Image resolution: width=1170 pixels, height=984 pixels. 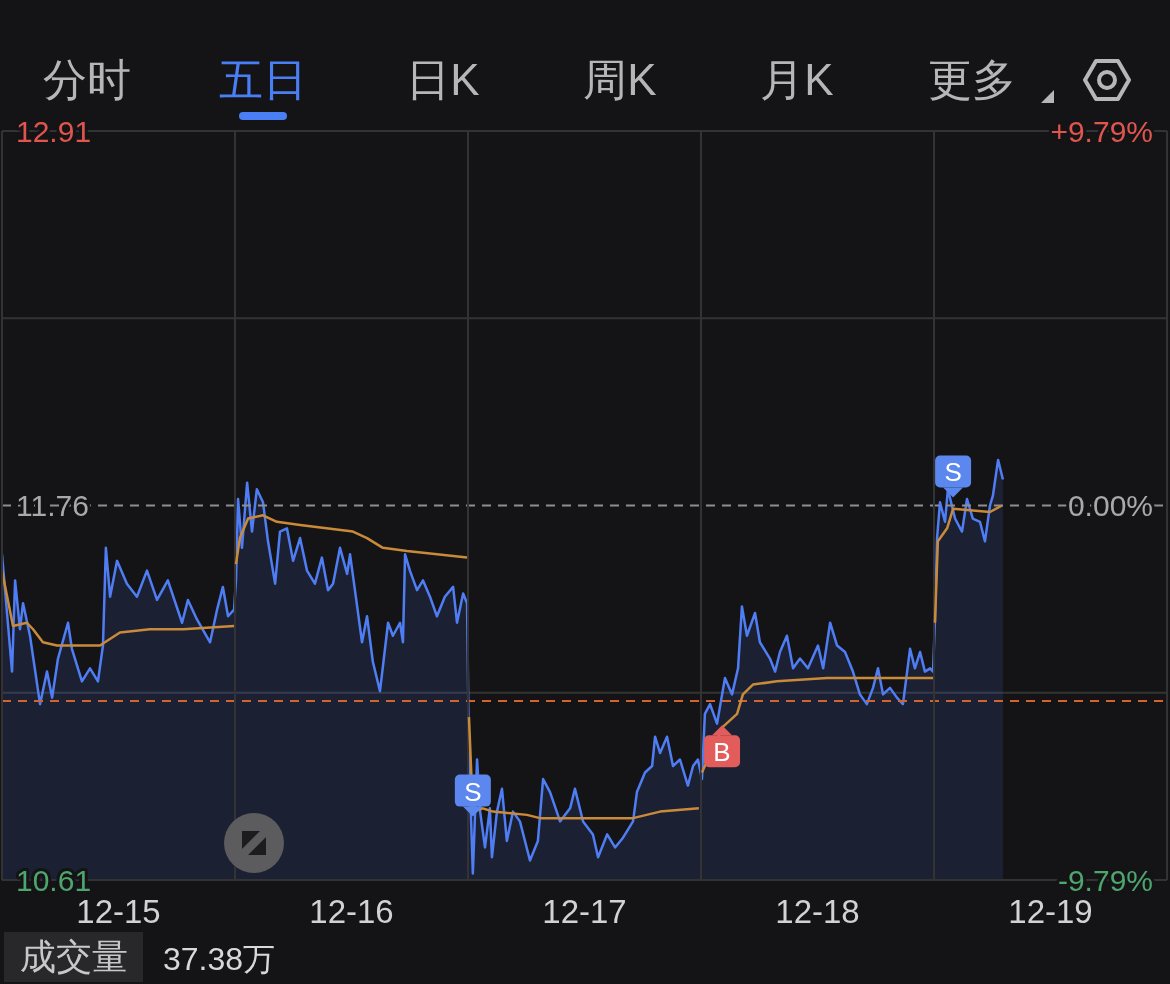 What do you see at coordinates (54, 131) in the screenshot?
I see `y-tick-label: 12.91` at bounding box center [54, 131].